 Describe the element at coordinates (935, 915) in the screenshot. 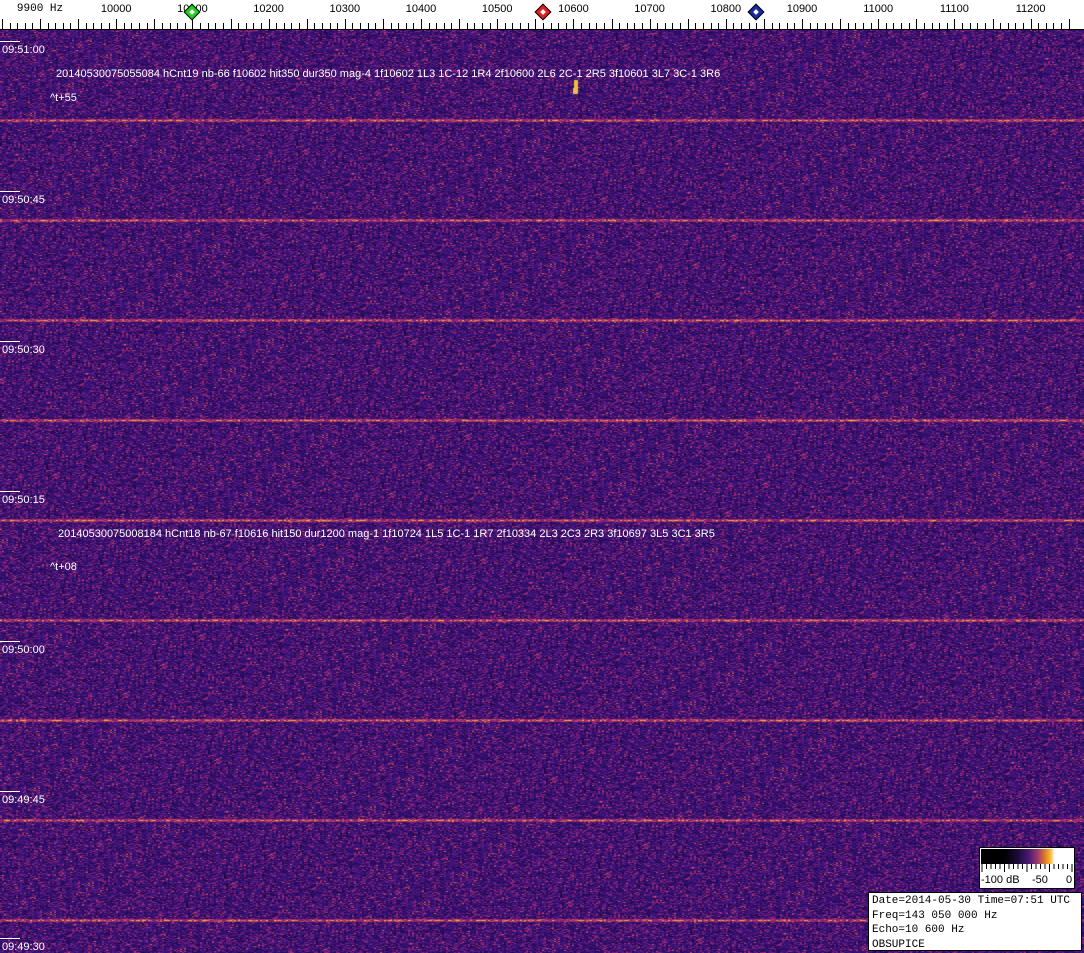

I see `frequency-line: Freq=143 050 000 Hz` at that location.